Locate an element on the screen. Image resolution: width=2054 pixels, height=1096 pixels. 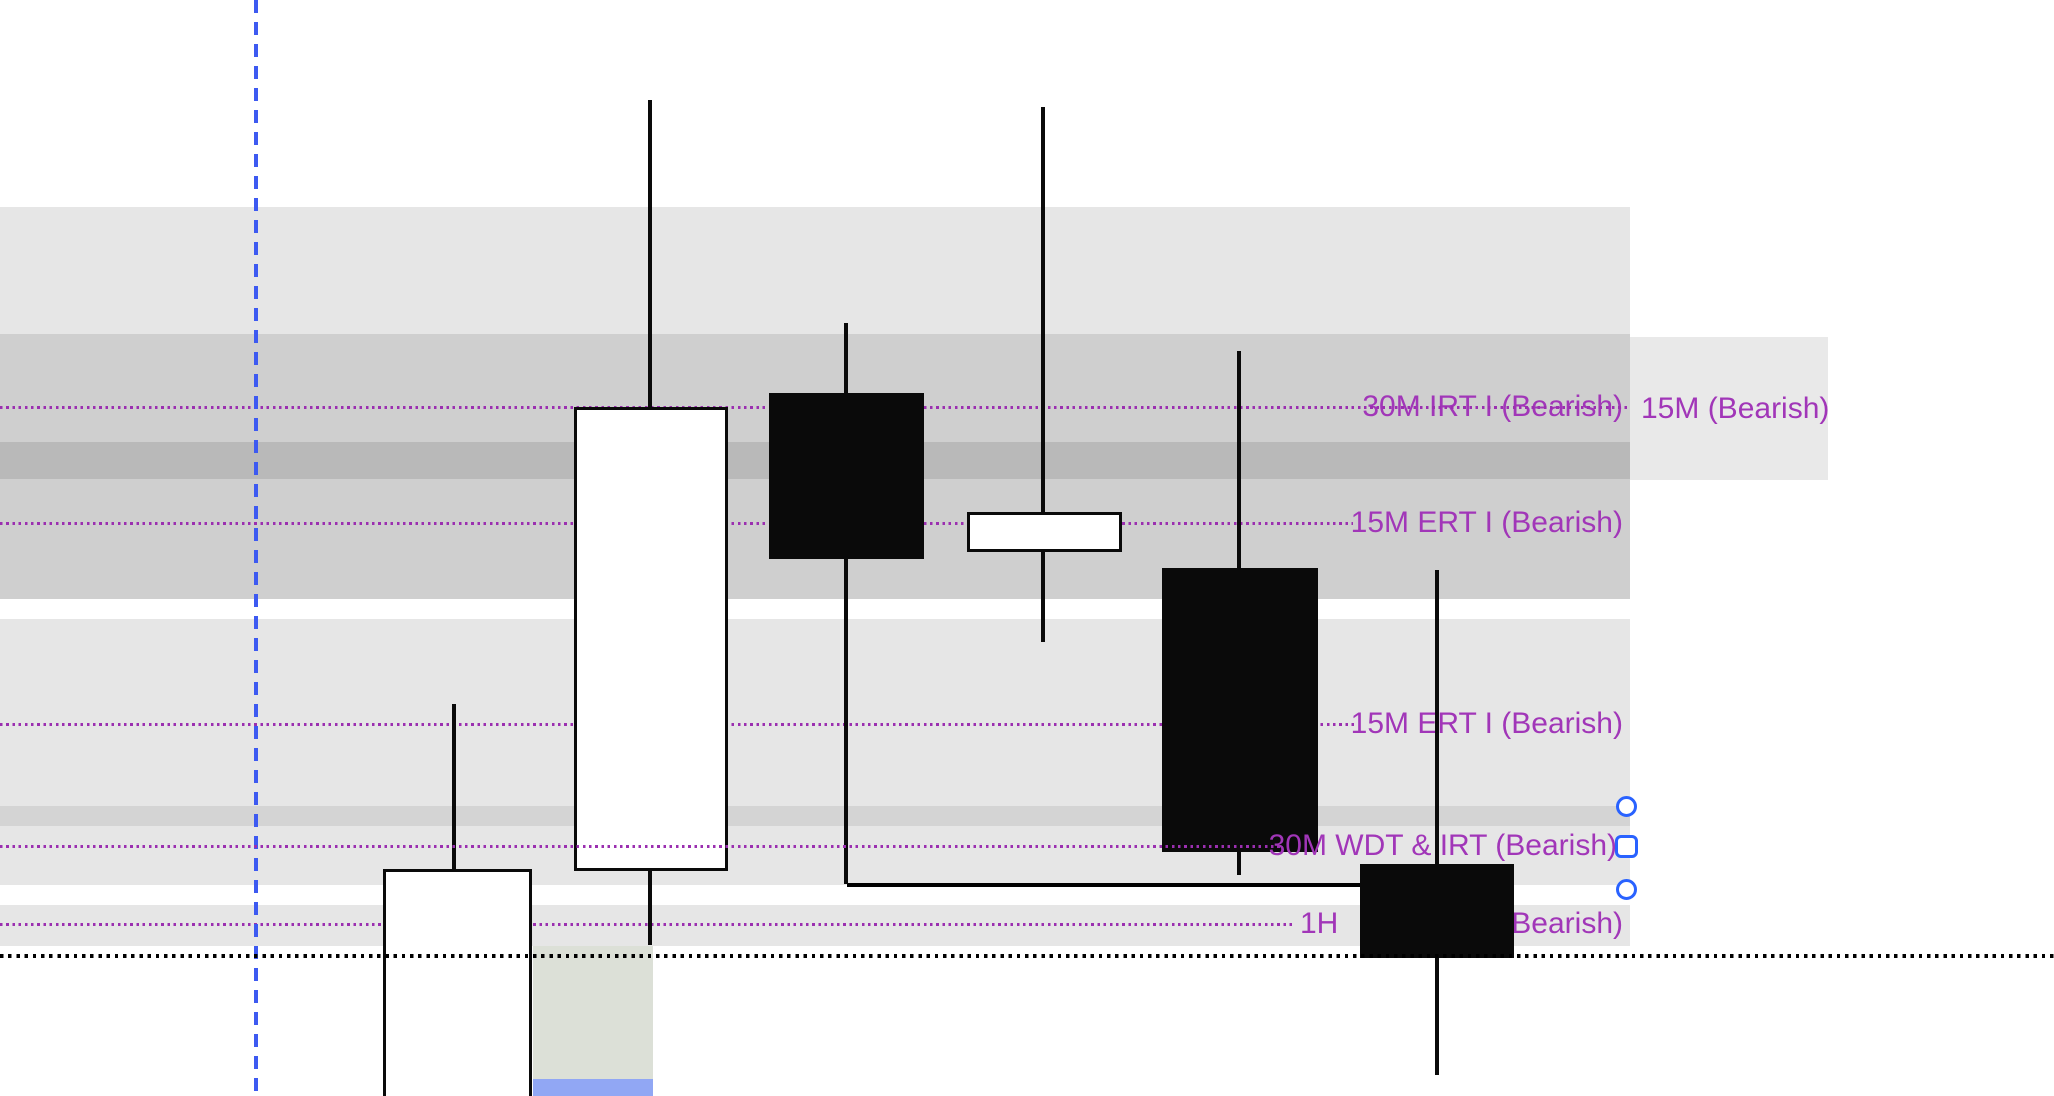
handle-bottom is located at coordinates (1626, 889).